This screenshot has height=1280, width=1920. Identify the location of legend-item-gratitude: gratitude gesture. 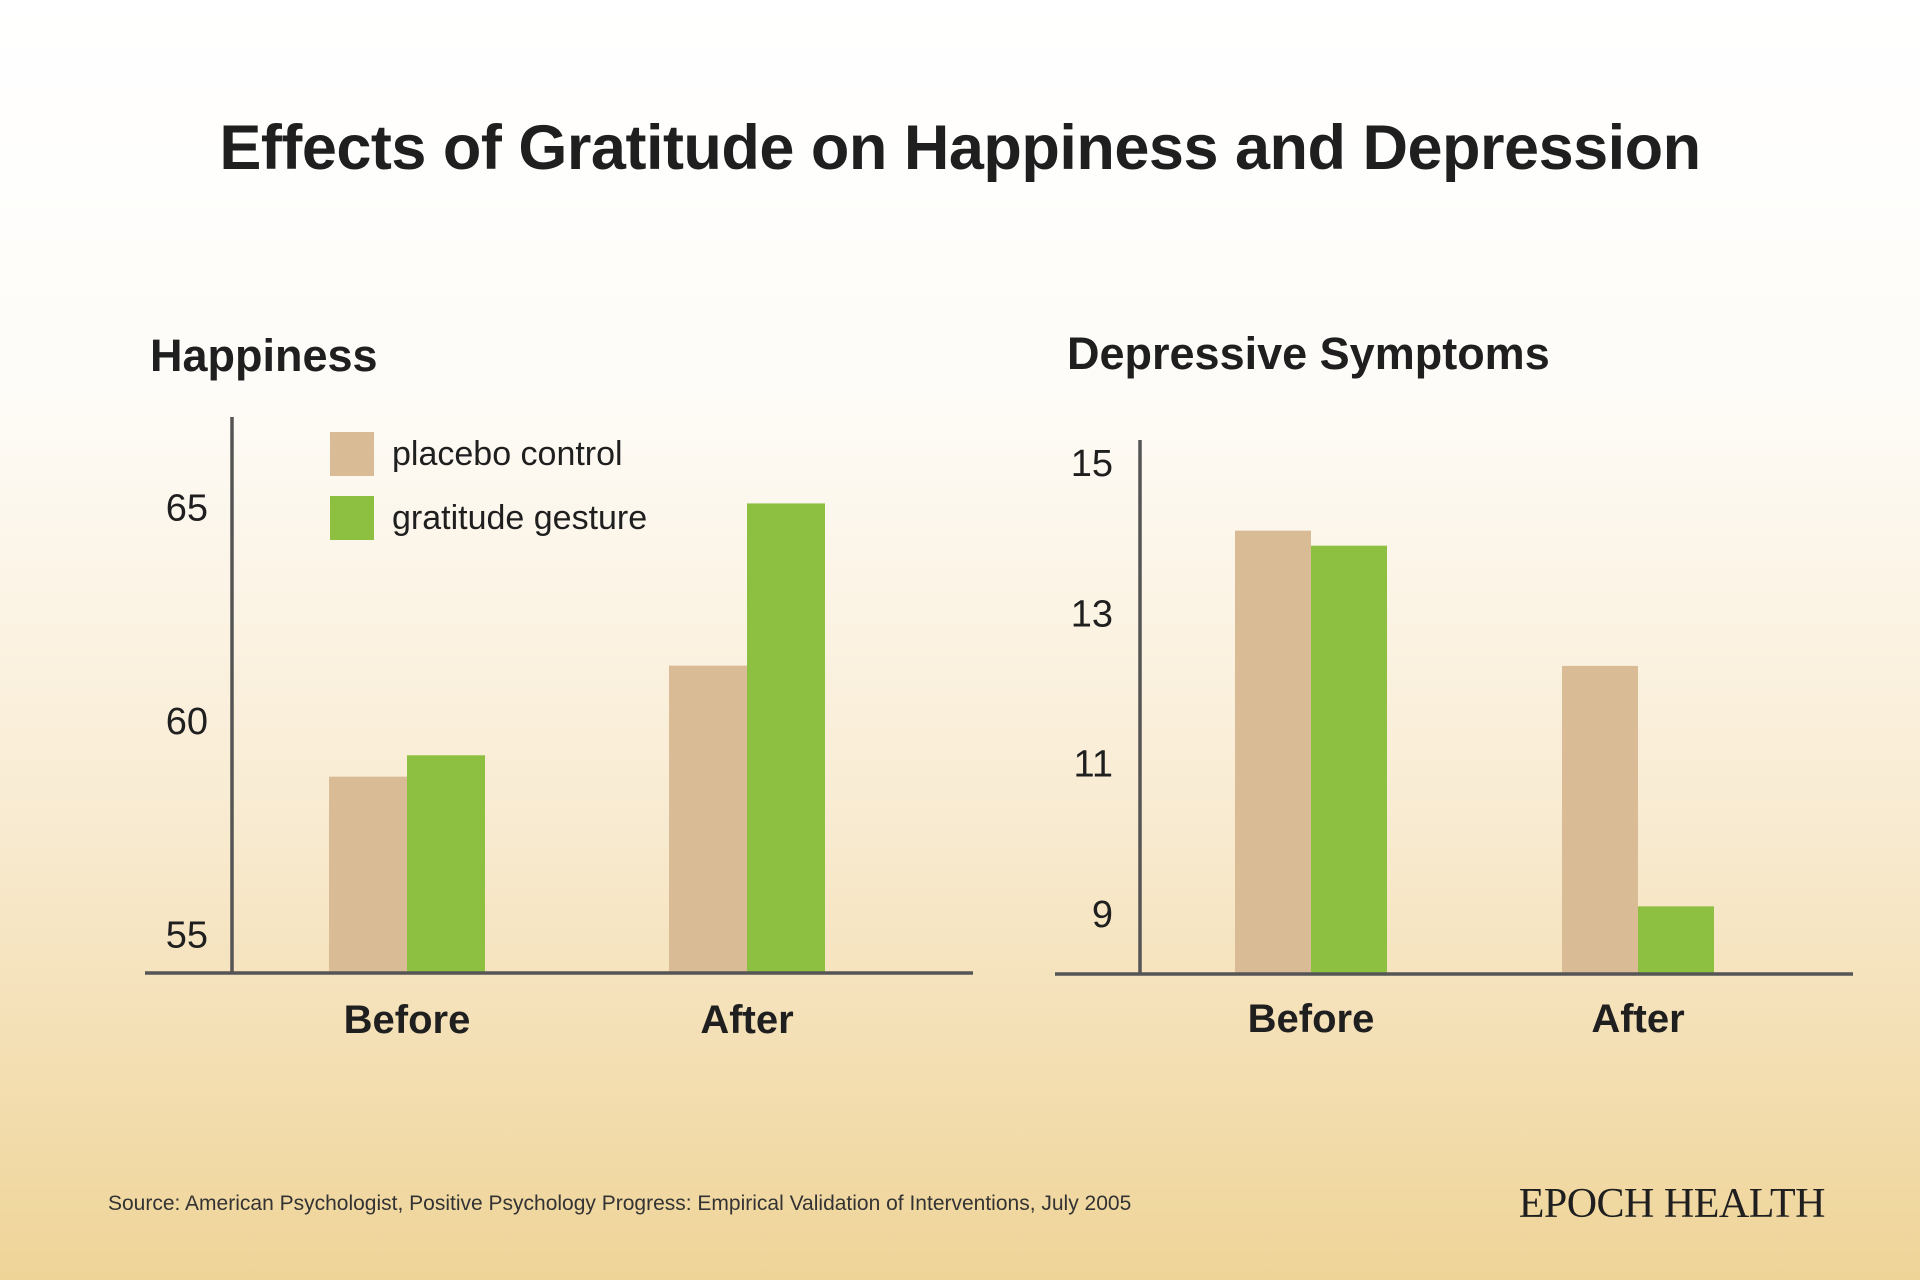
(488, 518).